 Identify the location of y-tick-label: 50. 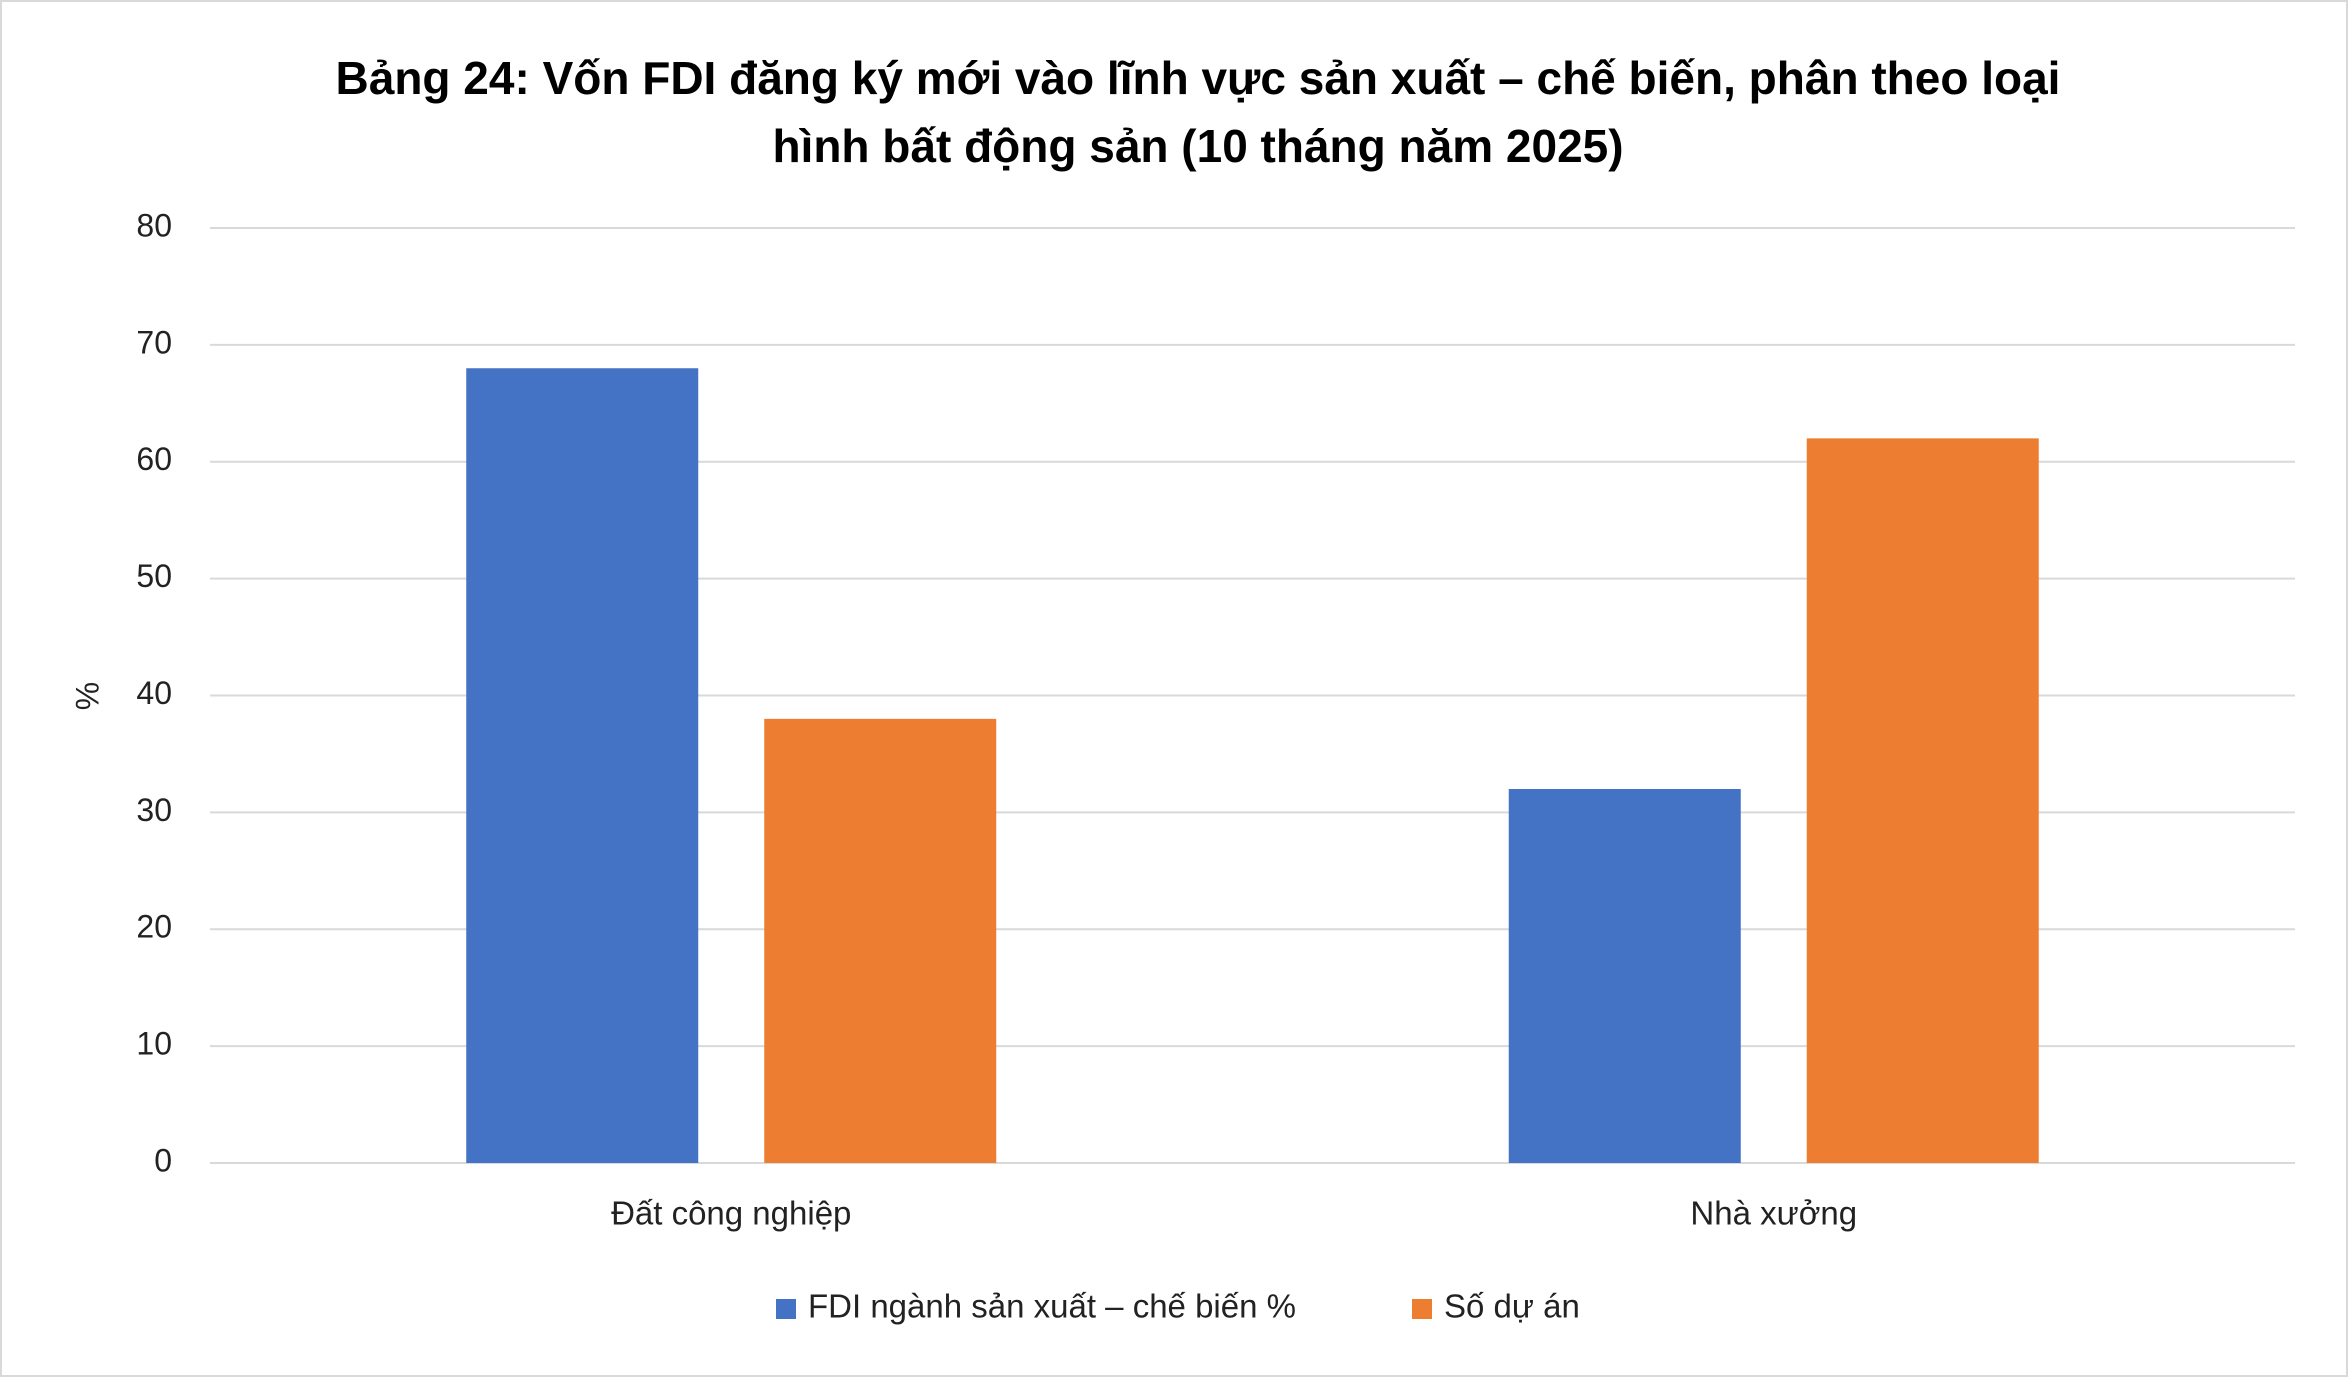
(154, 576).